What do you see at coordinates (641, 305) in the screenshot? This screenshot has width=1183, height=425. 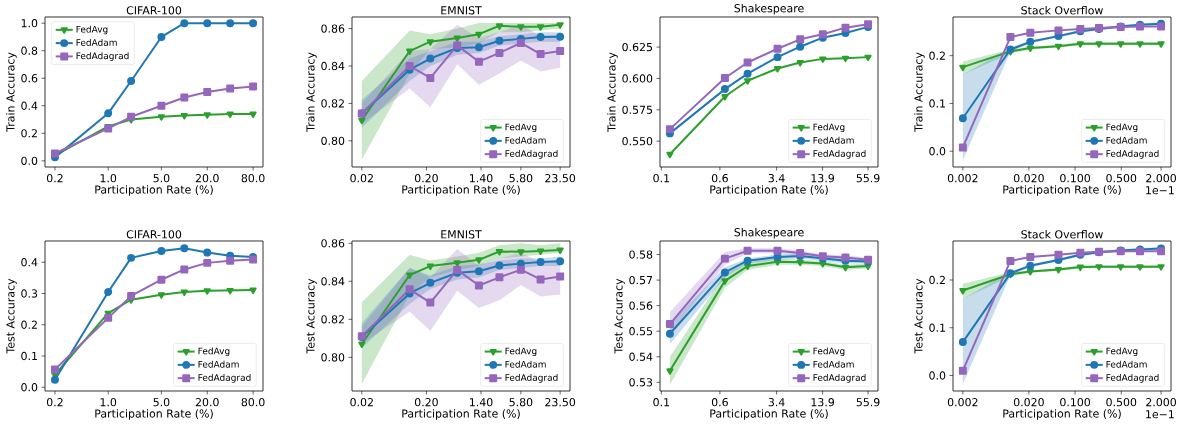 I see `y-tick-label: 0.56` at bounding box center [641, 305].